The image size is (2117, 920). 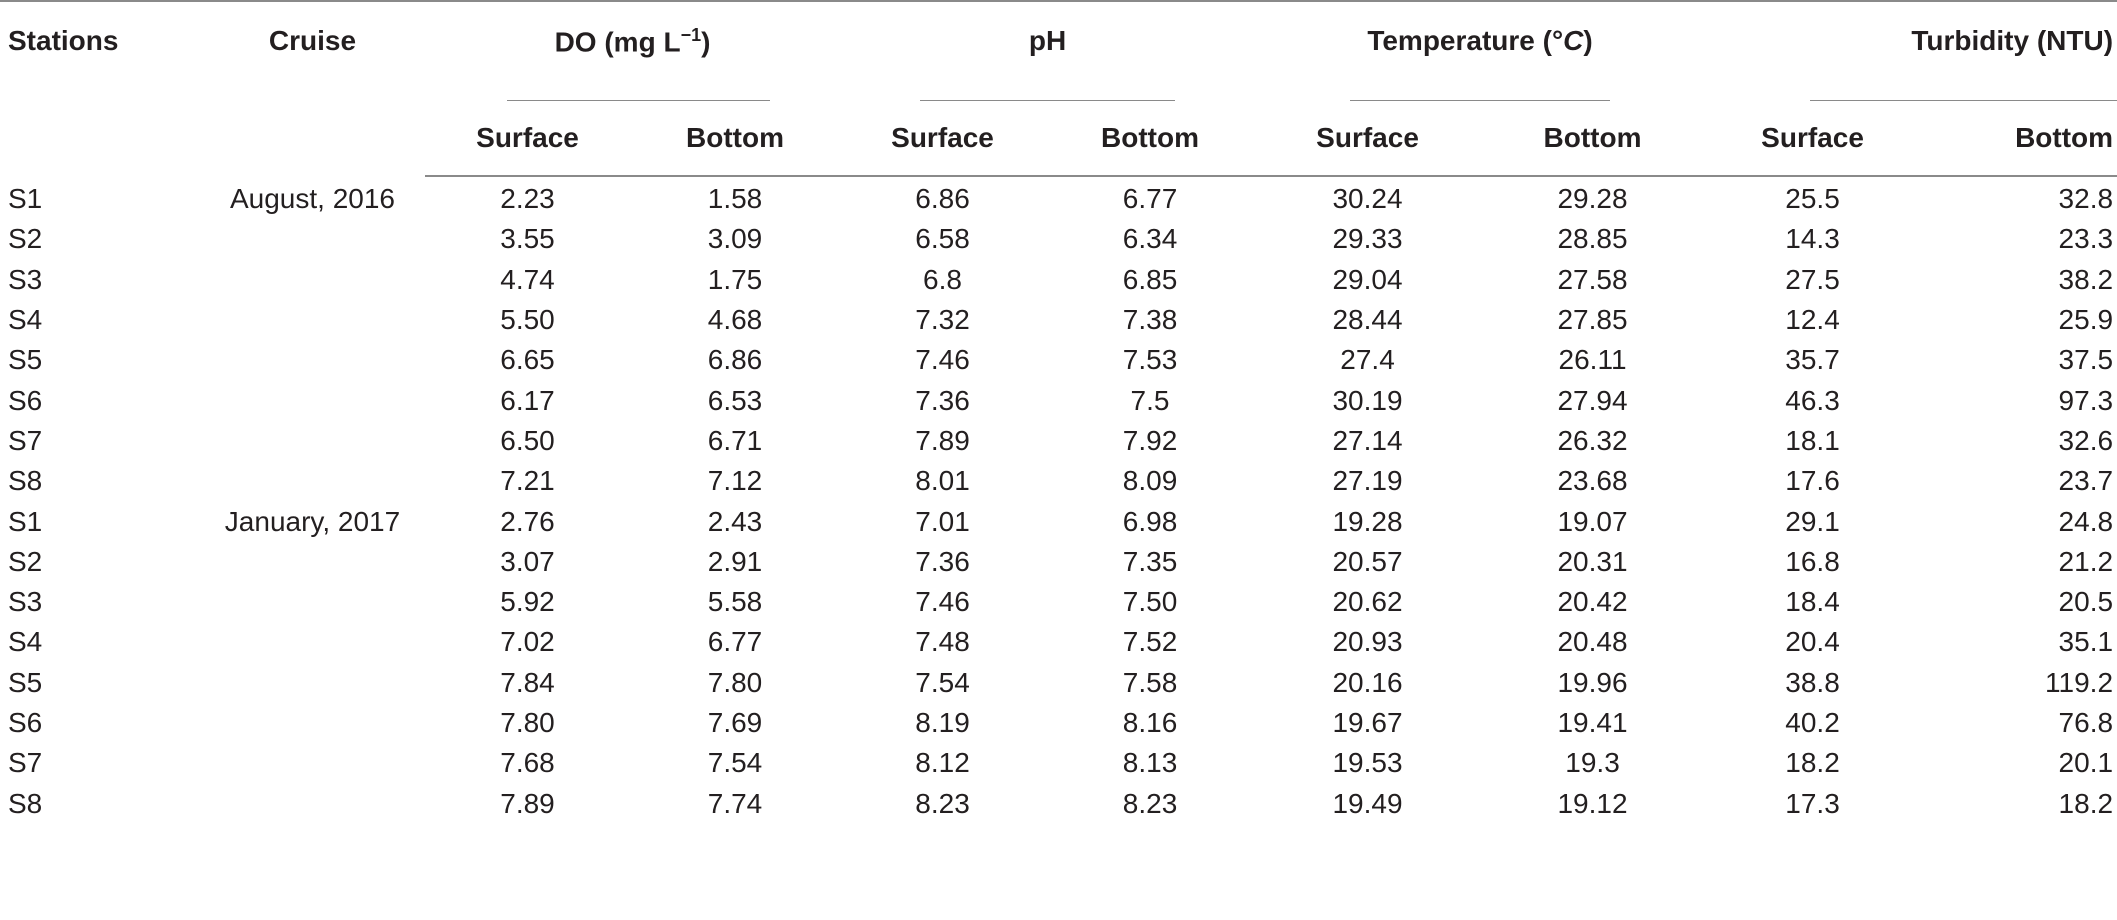 What do you see at coordinates (527, 803) in the screenshot?
I see `cell-do-surface: 7.89` at bounding box center [527, 803].